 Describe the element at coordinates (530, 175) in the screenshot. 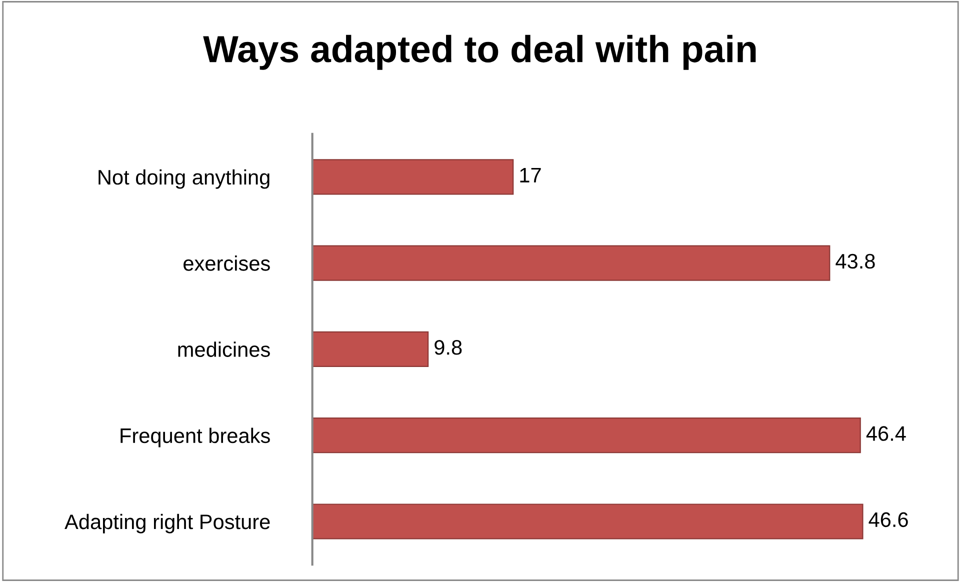

I see `data-label: 17` at that location.